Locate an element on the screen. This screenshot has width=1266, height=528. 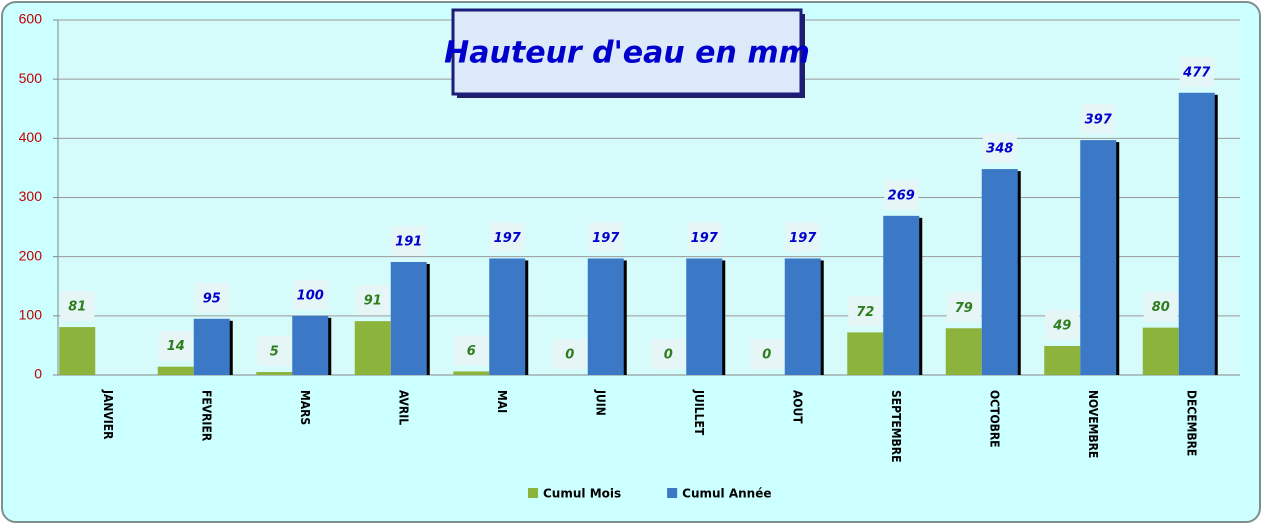
y-tick-label: 200 is located at coordinates (31, 255).